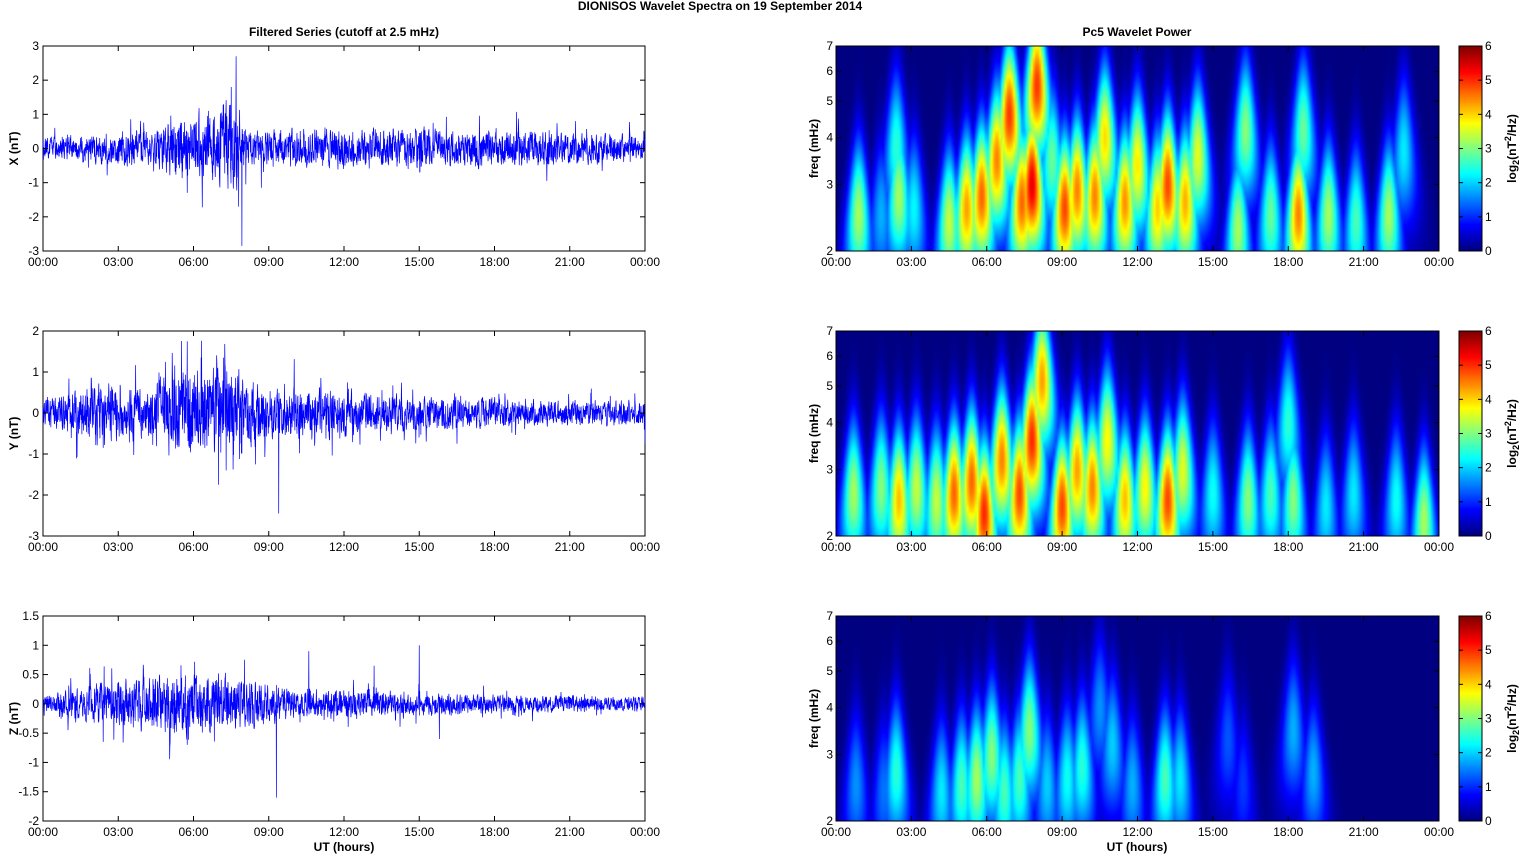 The image size is (1521, 854). Describe the element at coordinates (30, 616) in the screenshot. I see `y-tick-label: 1.5` at that location.